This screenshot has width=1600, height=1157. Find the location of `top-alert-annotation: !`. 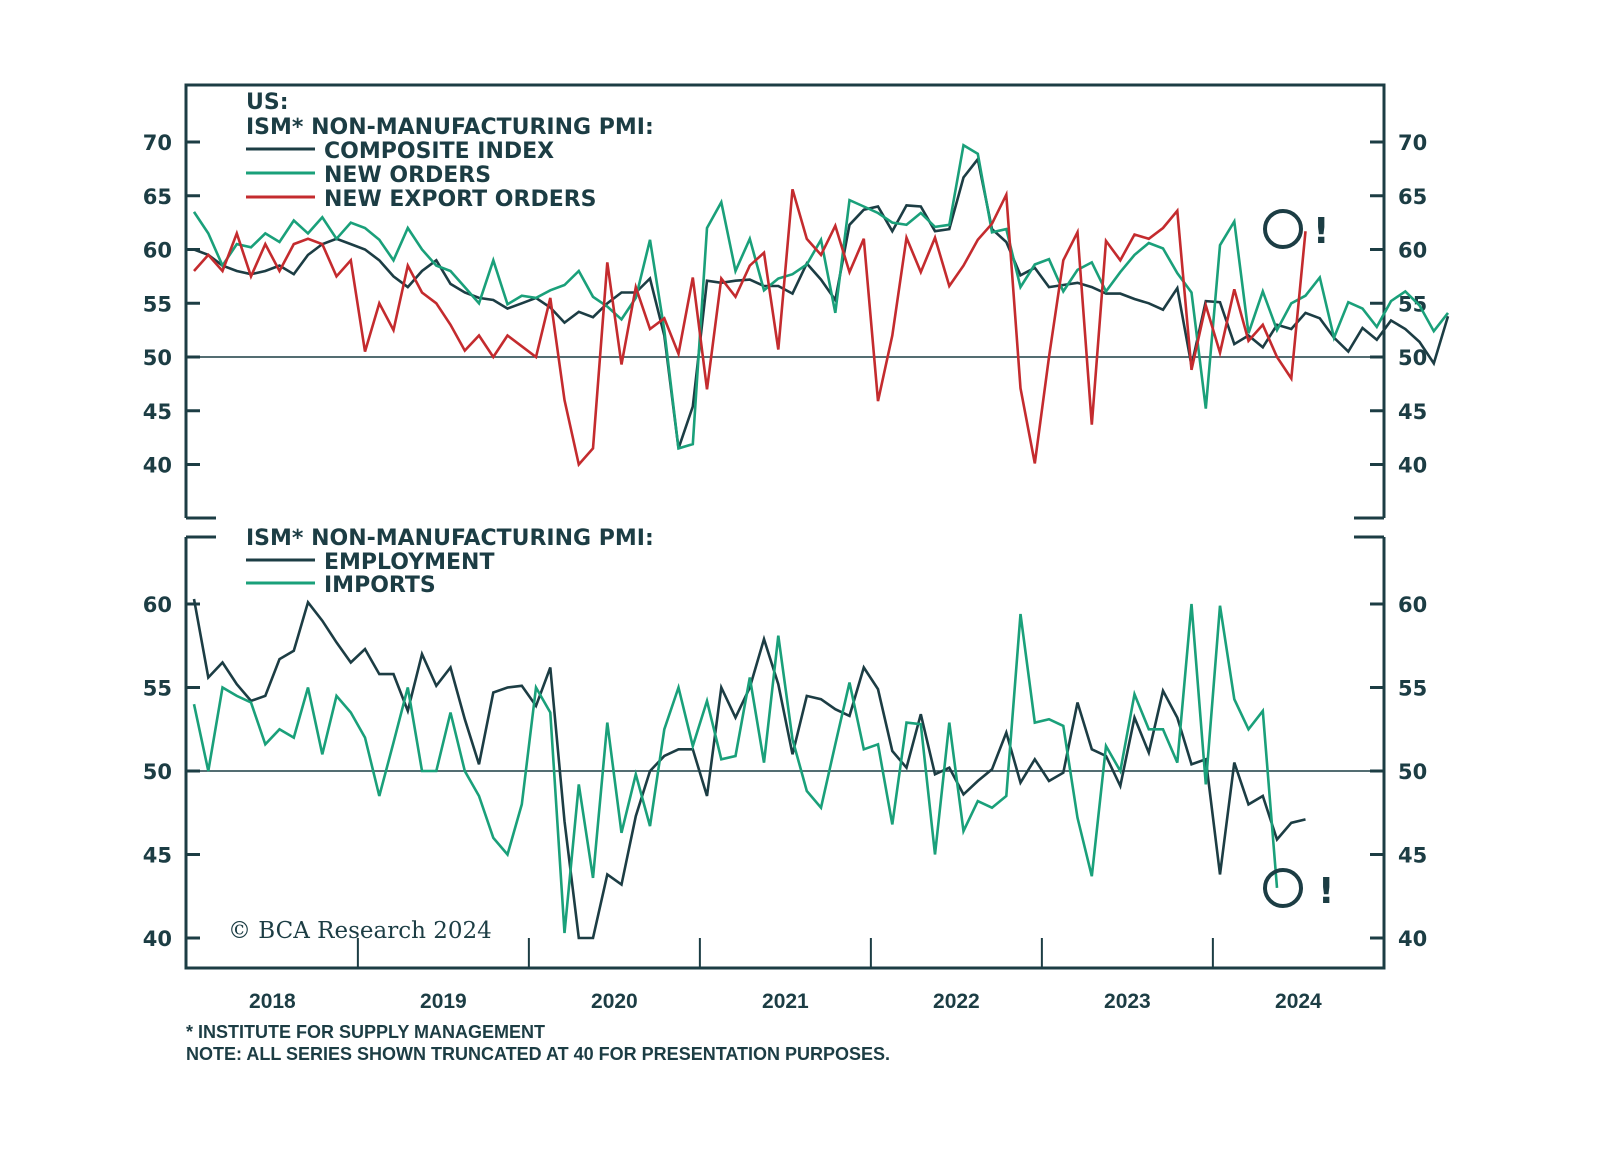

top-alert-annotation: ! is located at coordinates (1296, 230).